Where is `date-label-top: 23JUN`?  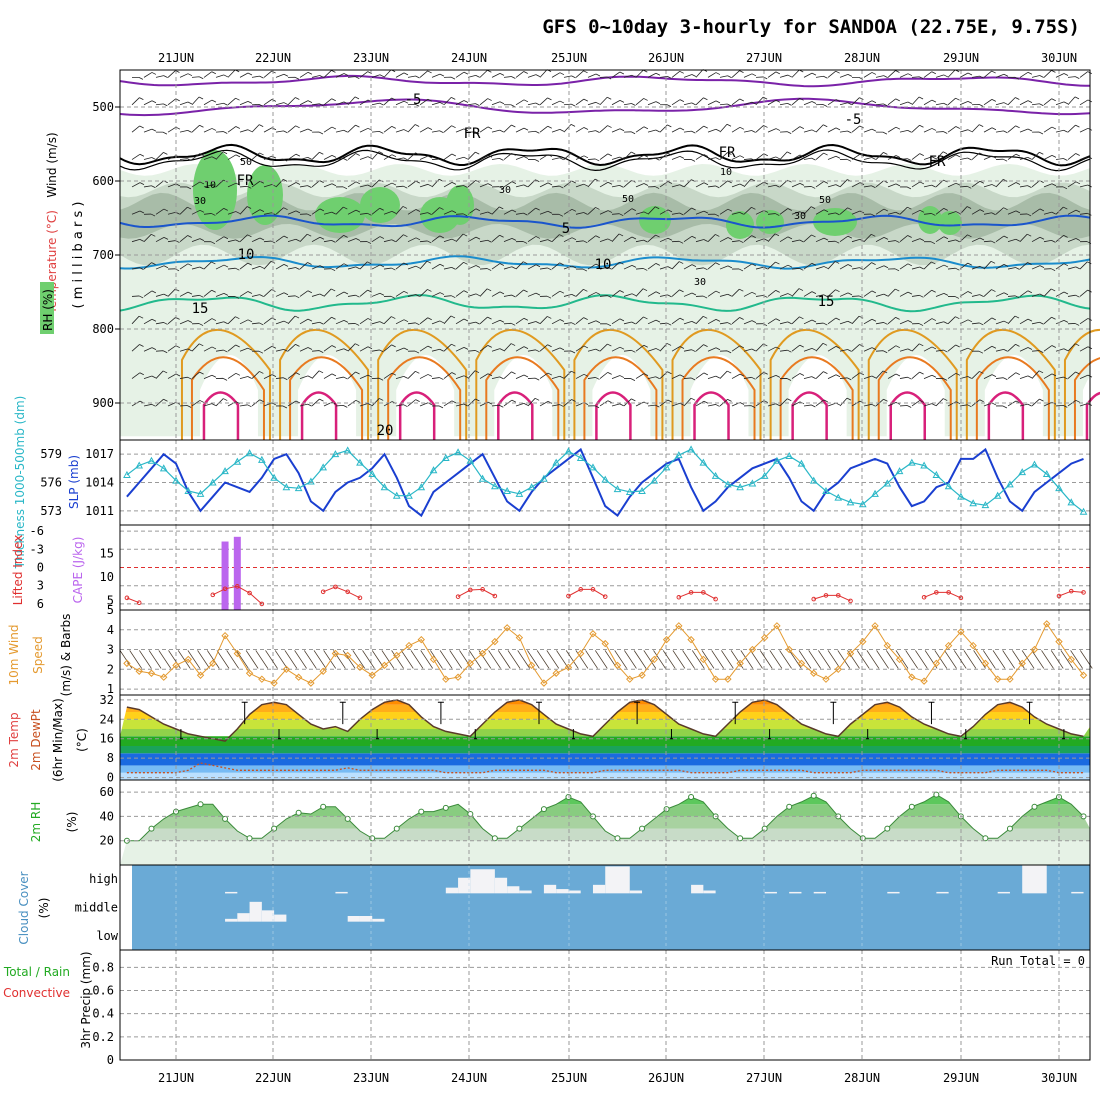
date-label-top: 23JUN is located at coordinates (371, 58).